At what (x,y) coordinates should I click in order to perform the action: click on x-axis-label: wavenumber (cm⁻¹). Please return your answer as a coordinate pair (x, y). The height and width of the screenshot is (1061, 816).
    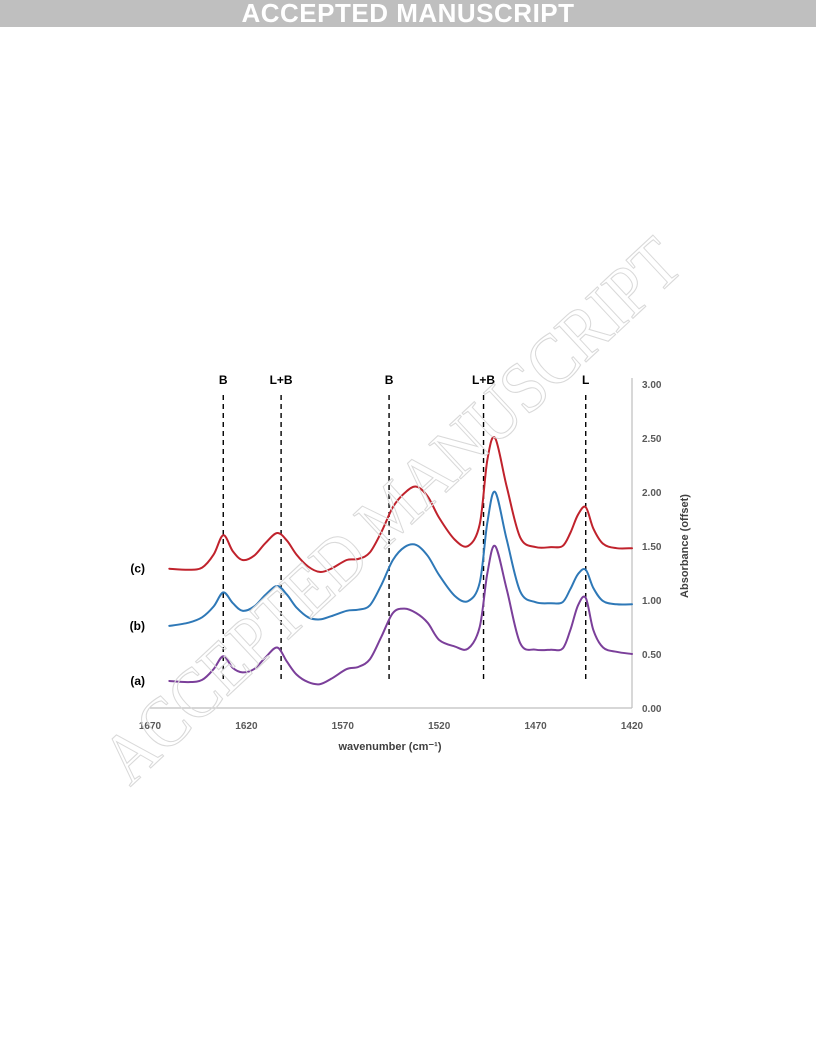
    Looking at the image, I should click on (390, 747).